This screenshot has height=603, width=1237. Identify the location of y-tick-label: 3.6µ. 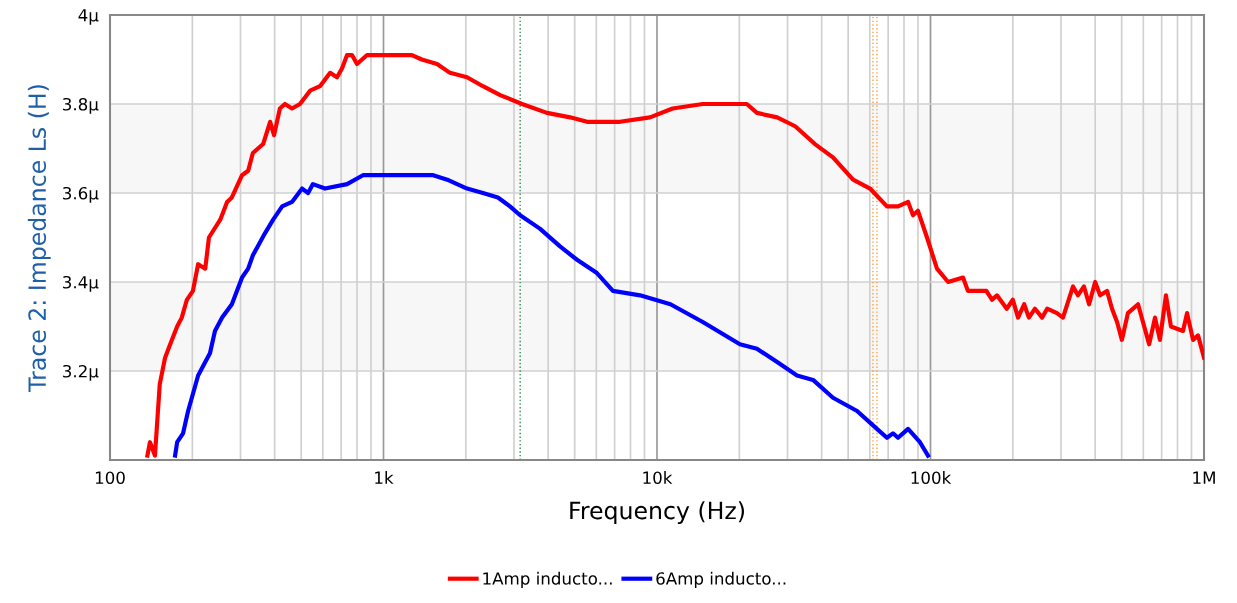
(81, 194).